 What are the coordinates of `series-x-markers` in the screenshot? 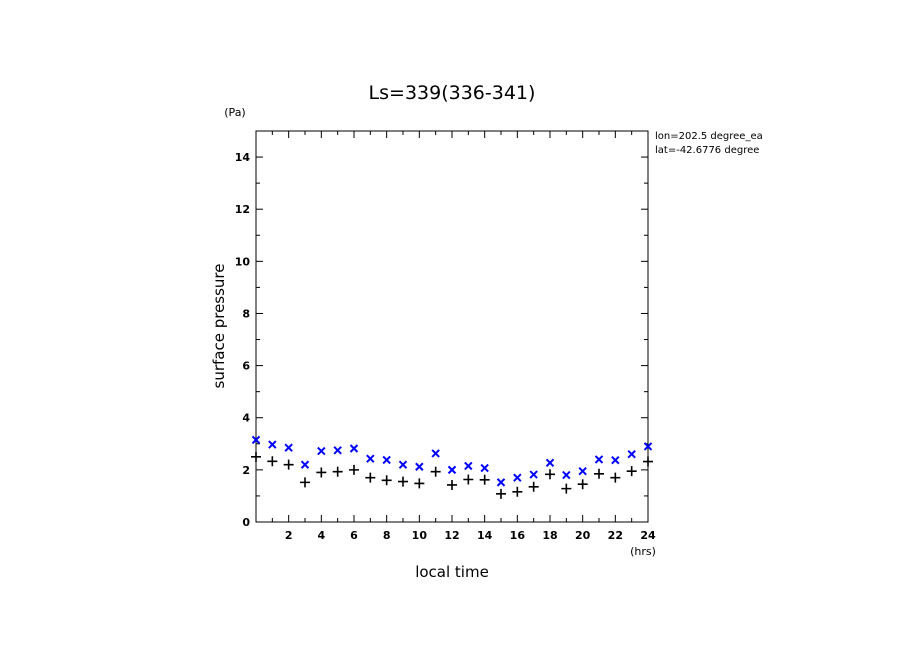 It's located at (452, 461).